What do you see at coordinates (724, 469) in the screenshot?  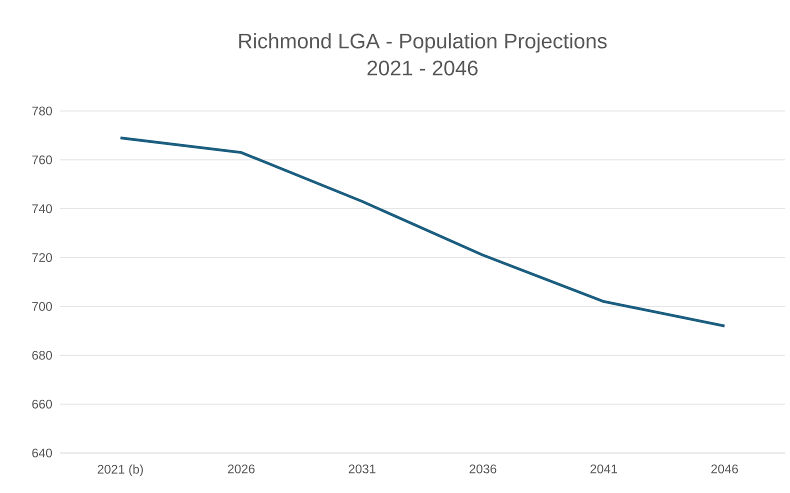 I see `x-tick-label: 2046` at bounding box center [724, 469].